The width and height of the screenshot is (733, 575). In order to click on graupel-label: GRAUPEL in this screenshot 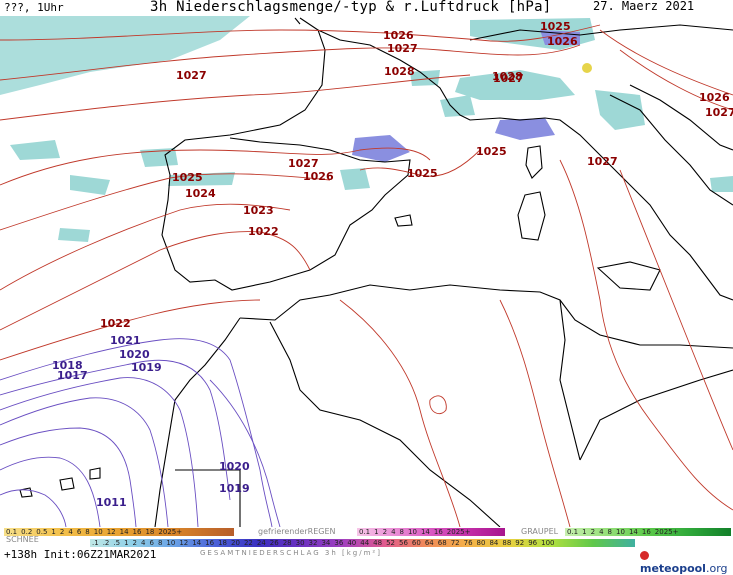, I will do `click(540, 531)`.